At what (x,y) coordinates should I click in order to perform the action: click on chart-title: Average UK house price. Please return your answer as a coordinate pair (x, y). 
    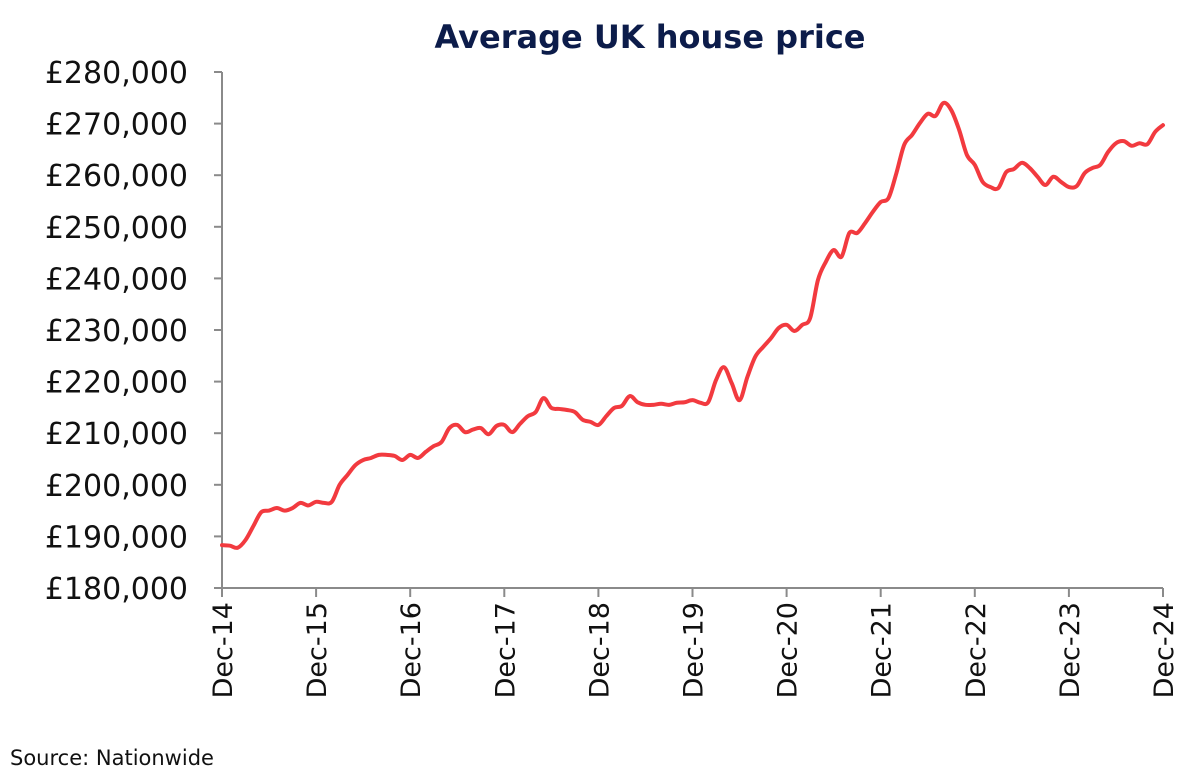
    Looking at the image, I should click on (650, 37).